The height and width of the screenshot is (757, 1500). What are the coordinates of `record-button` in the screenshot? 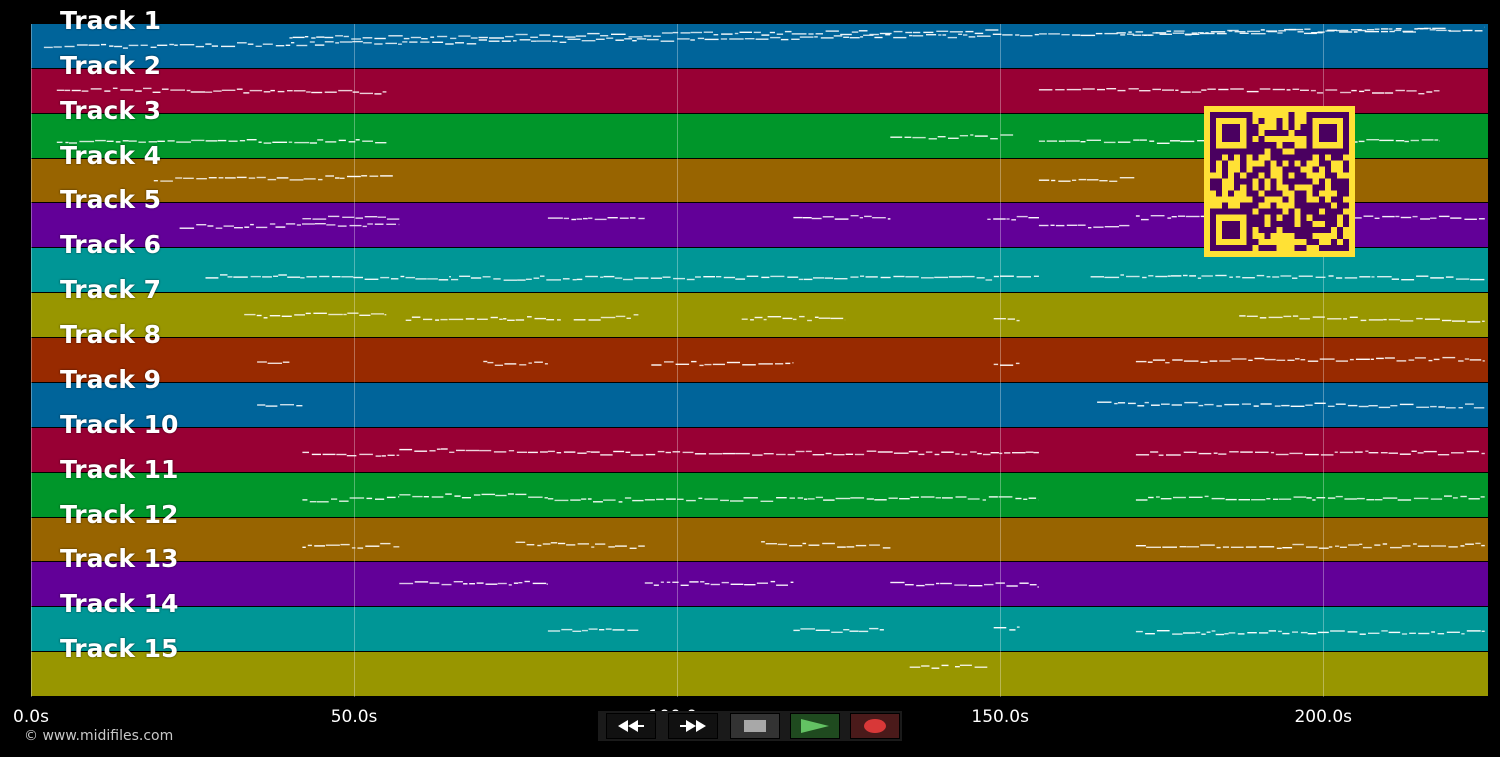 It's located at (875, 726).